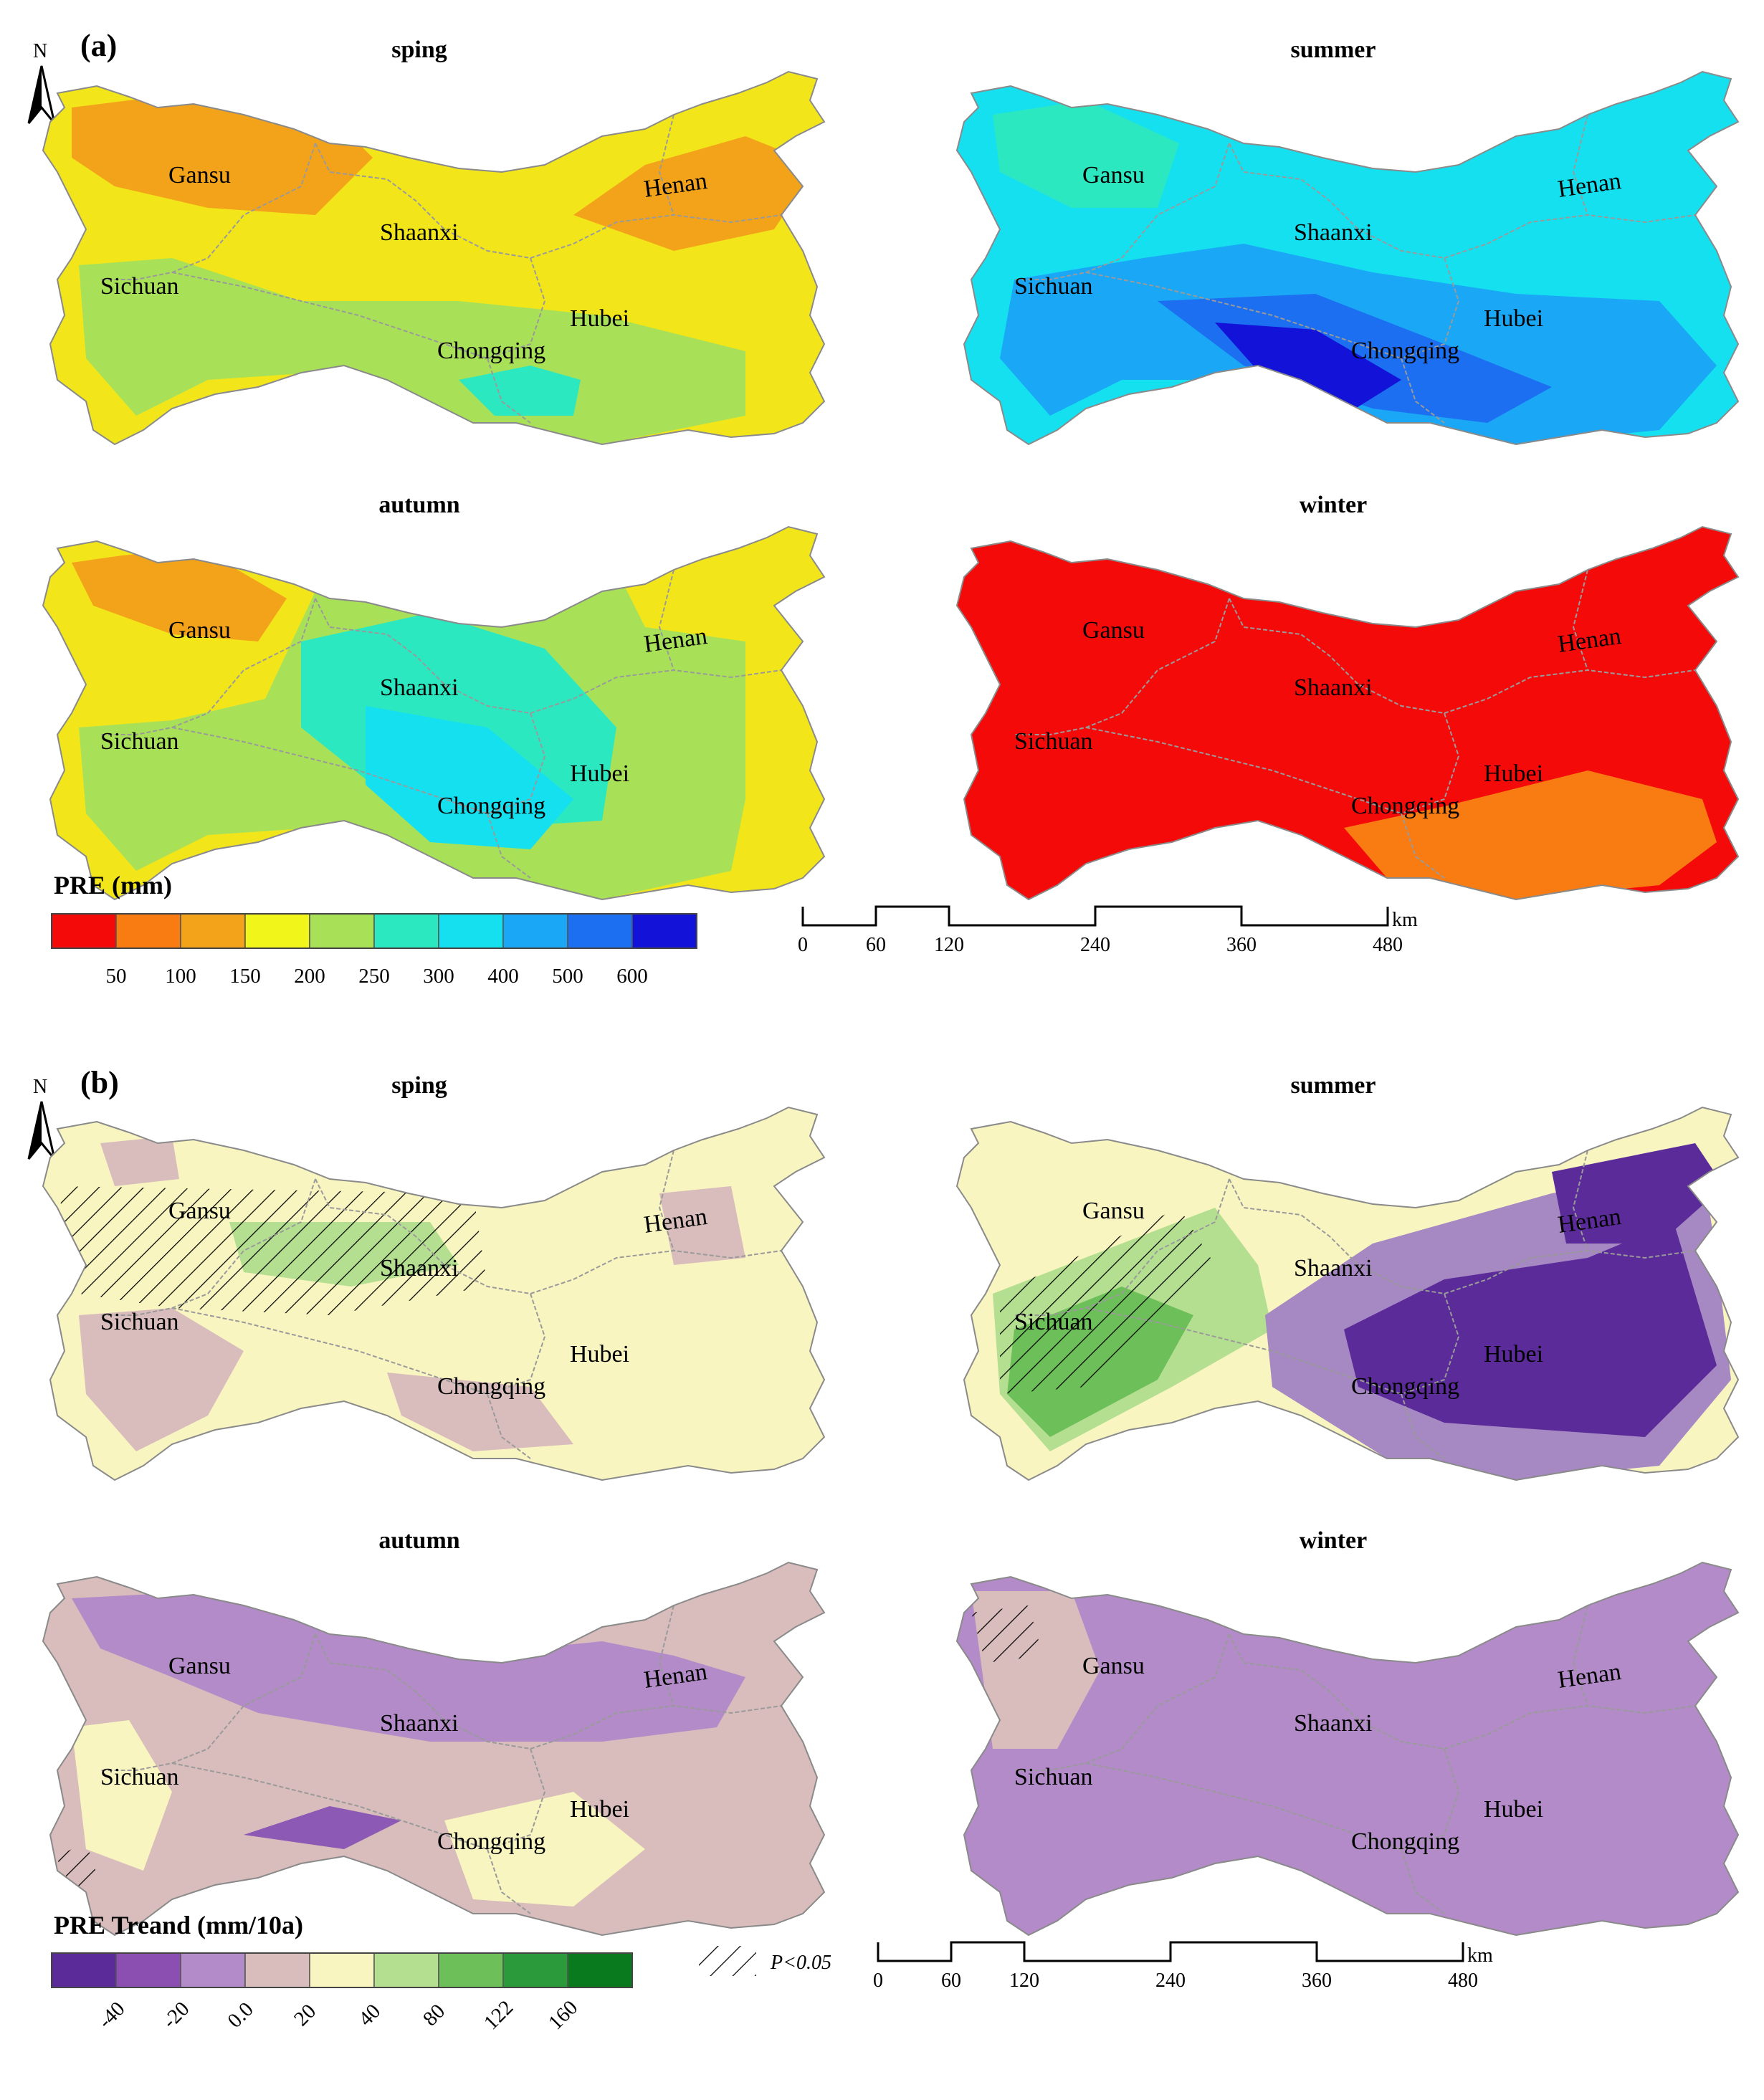 The height and width of the screenshot is (2100, 1764). What do you see at coordinates (1530, 834) in the screenshot?
I see `value-zones` at bounding box center [1530, 834].